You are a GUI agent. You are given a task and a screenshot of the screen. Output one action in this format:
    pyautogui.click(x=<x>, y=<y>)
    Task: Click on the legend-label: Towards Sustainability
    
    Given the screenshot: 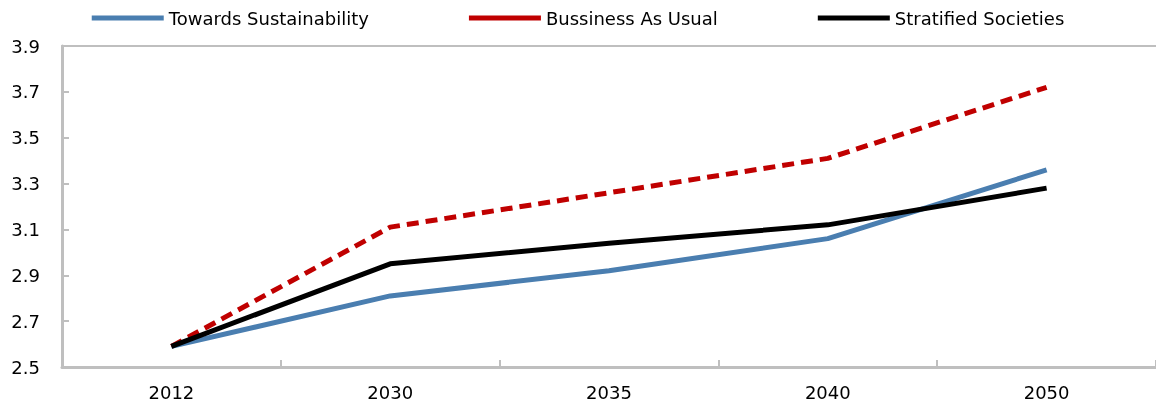 What is the action you would take?
    pyautogui.click(x=268, y=18)
    